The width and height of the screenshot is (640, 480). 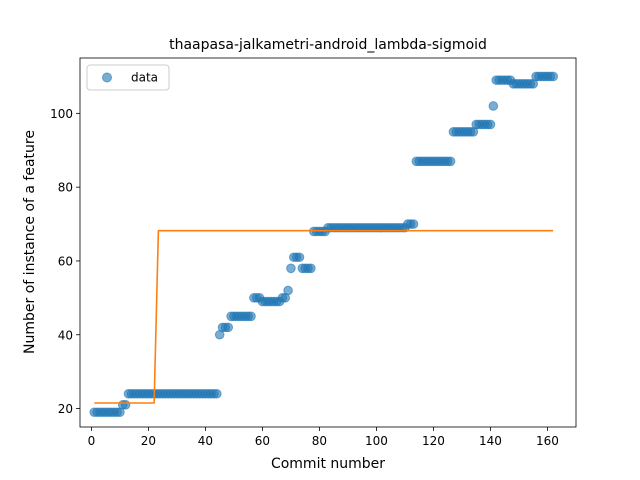 I want to click on y-tick-label: 80, so click(x=65, y=188).